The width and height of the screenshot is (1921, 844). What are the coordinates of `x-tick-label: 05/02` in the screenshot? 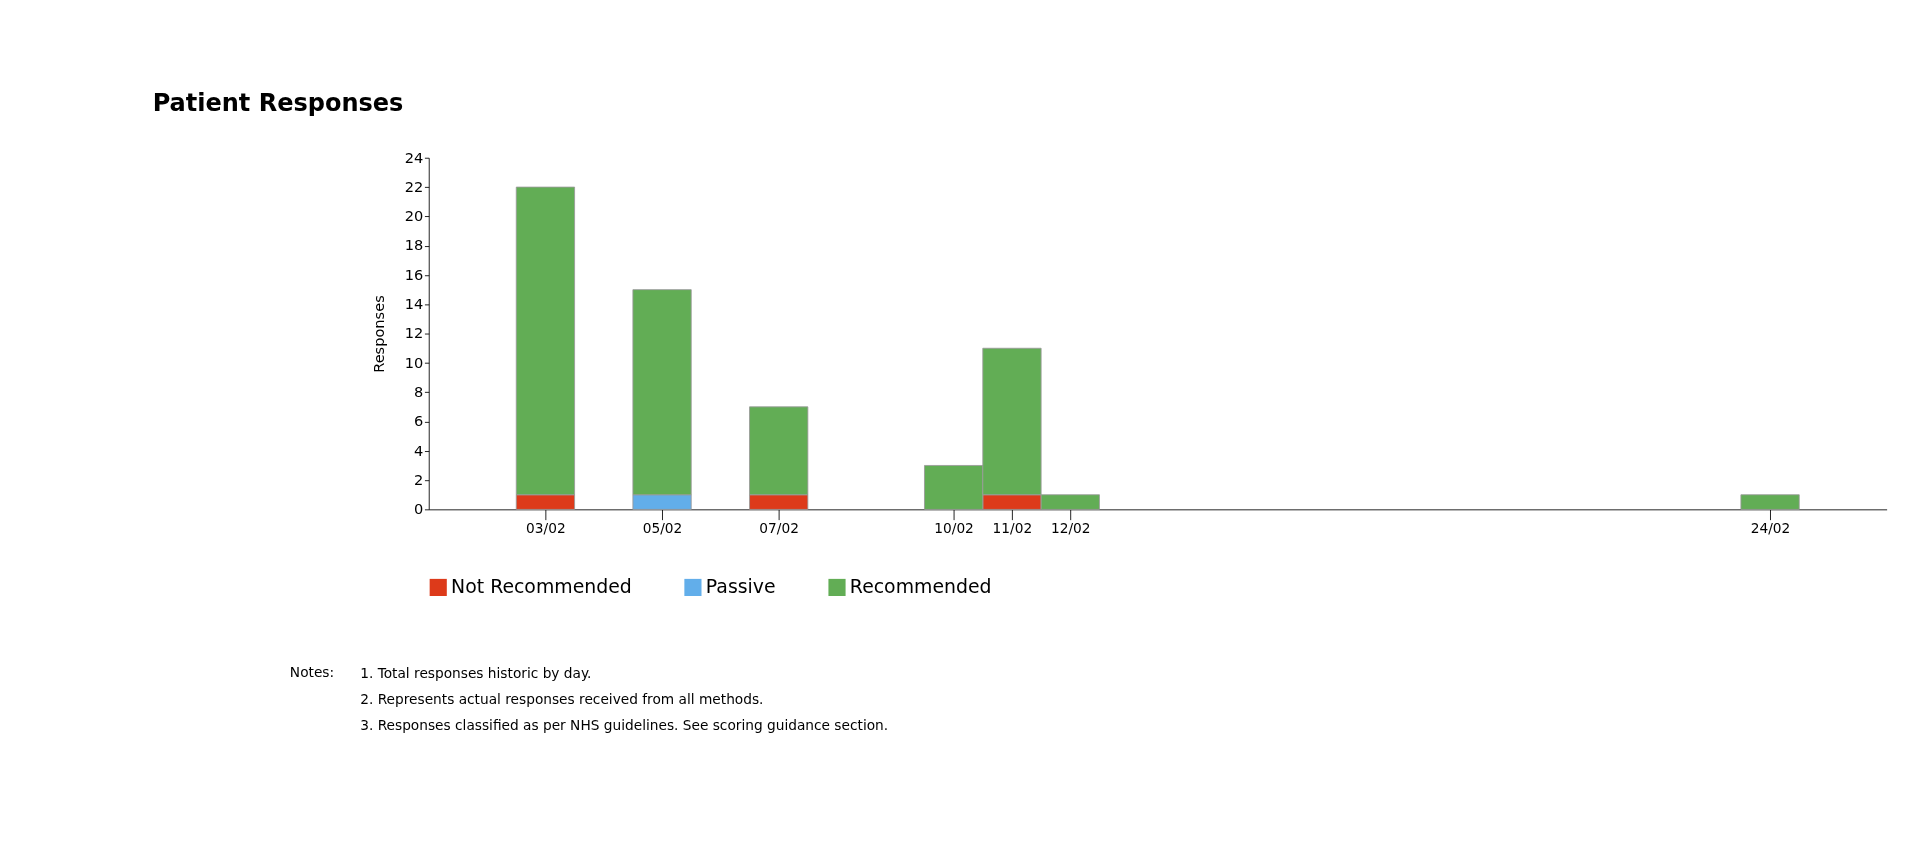 It's located at (662, 528).